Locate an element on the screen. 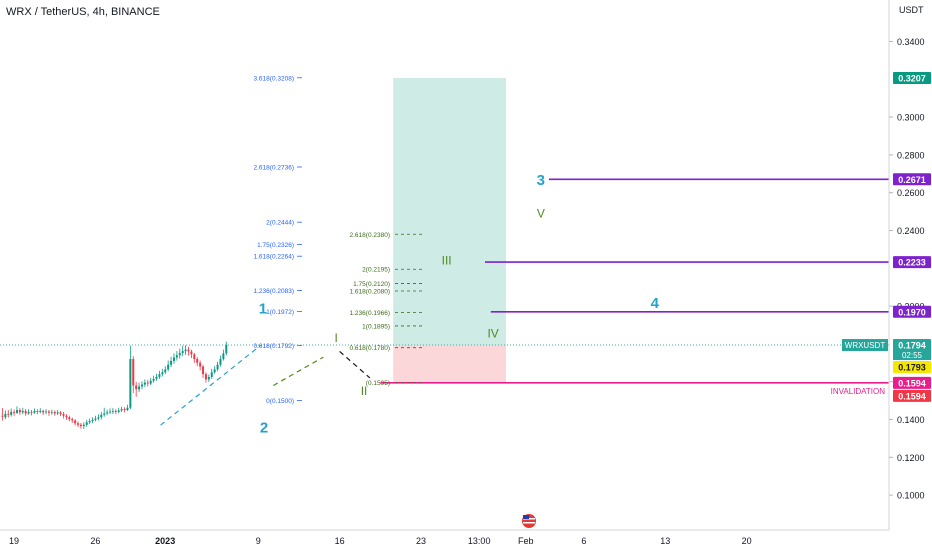 This screenshot has width=932, height=550. x-tick-label: 9 is located at coordinates (258, 541).